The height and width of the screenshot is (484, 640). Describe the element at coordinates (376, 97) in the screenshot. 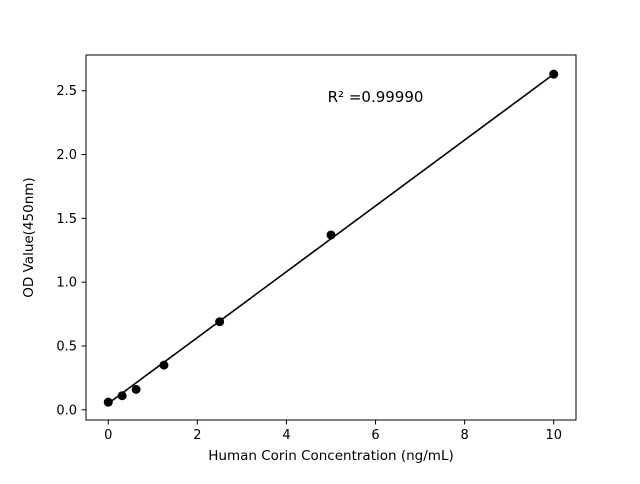

I see `r-squared-annotation: R² =0.99990` at that location.